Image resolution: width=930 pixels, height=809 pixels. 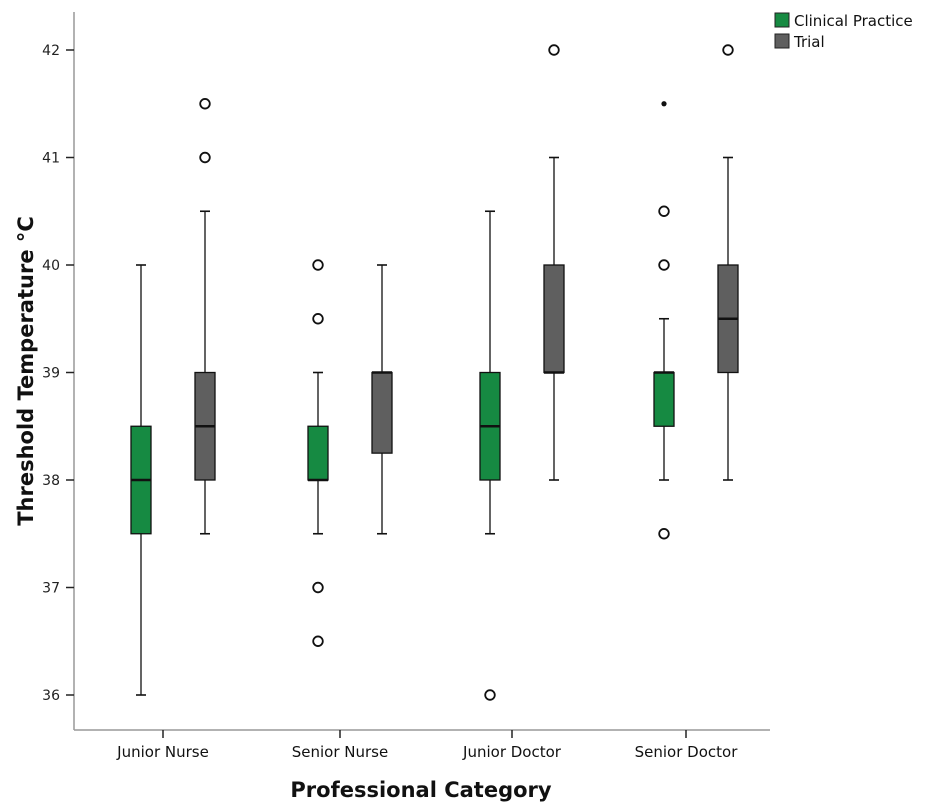 I want to click on y-tick-label: 36, so click(x=51, y=696).